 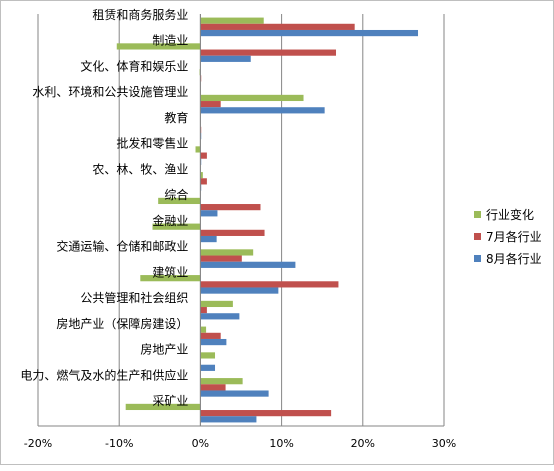 What do you see at coordinates (119, 443) in the screenshot?
I see `x-tick-label: -10%` at bounding box center [119, 443].